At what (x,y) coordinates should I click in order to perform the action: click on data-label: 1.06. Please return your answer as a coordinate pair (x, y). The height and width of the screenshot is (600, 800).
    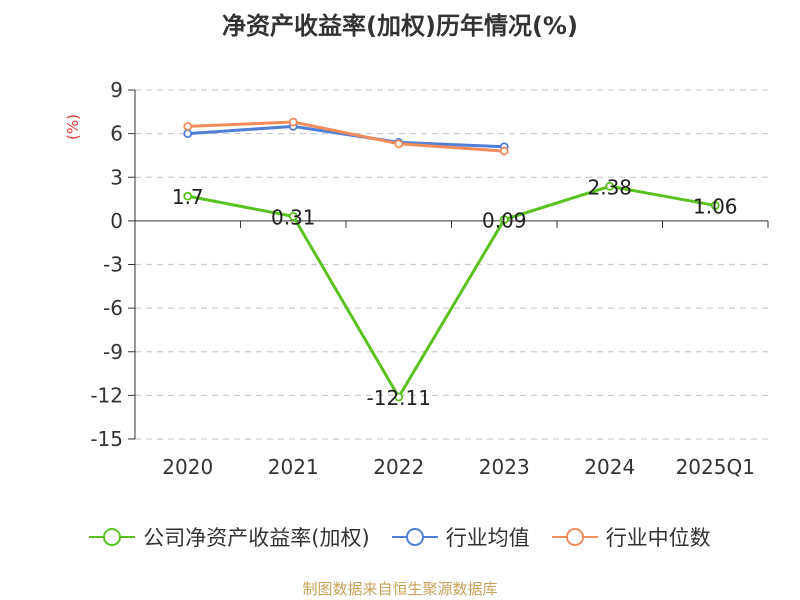
    Looking at the image, I should click on (715, 206).